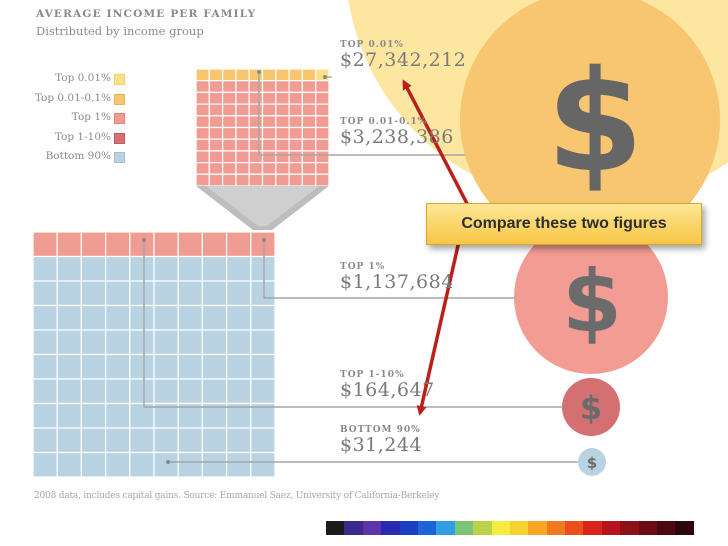 This screenshot has height=546, width=728. Describe the element at coordinates (372, 375) in the screenshot. I see `figure-label: TOP 1-10%` at that location.